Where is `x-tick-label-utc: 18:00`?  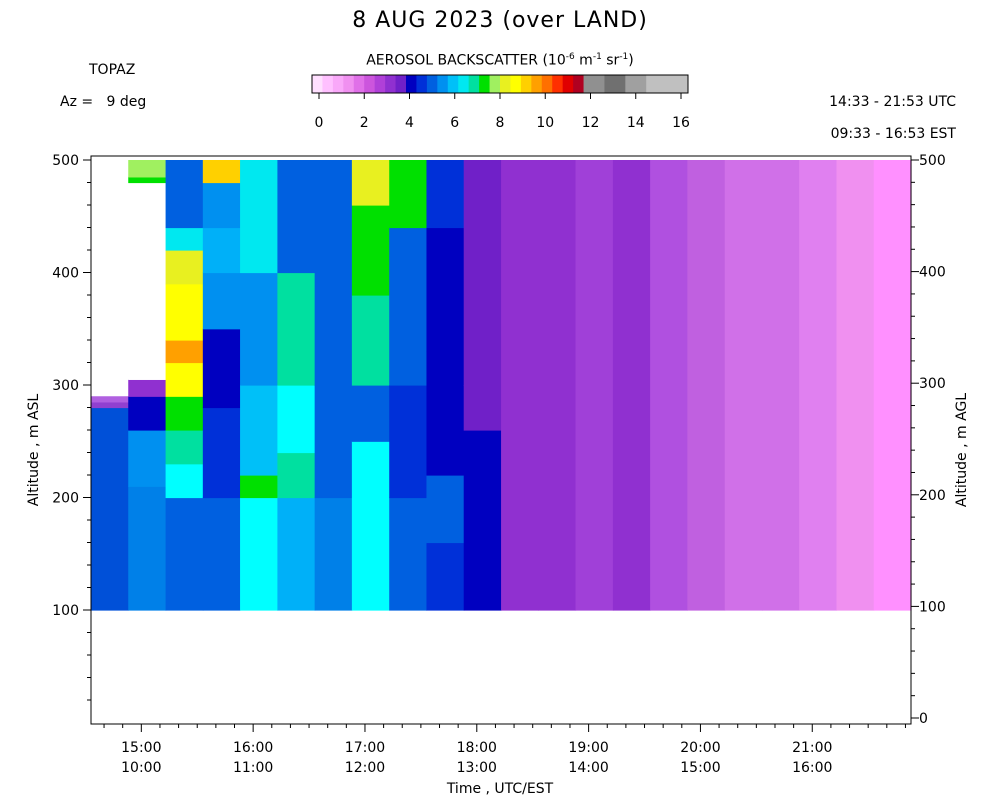
x-tick-label-utc: 18:00 is located at coordinates (477, 748).